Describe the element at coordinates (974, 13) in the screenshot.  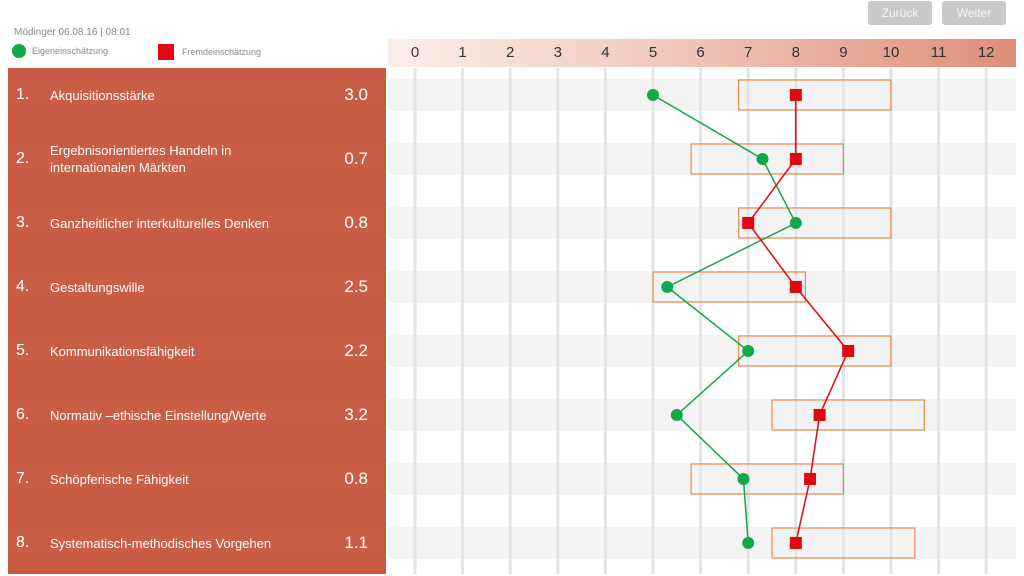
I see `next-button: Weiter` at that location.